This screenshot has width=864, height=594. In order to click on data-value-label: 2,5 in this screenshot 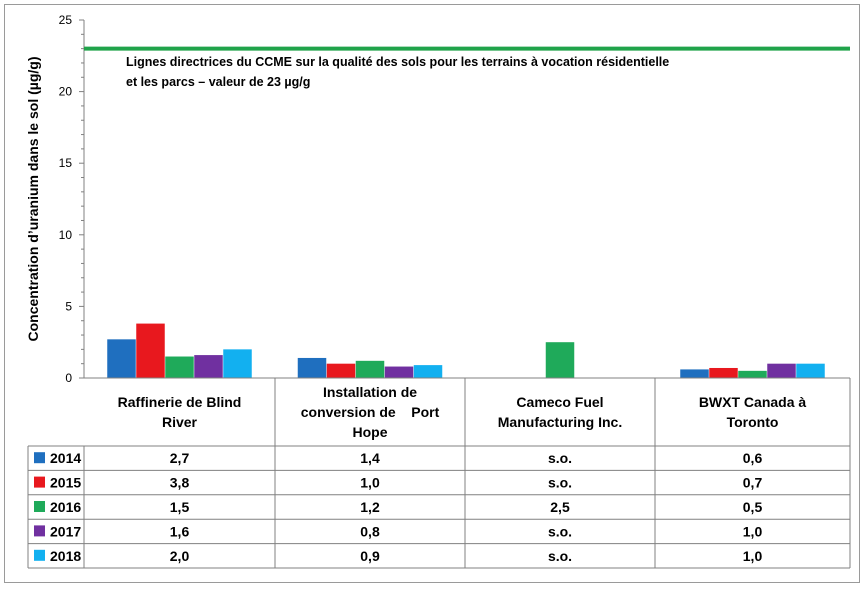, I will do `click(560, 507)`.